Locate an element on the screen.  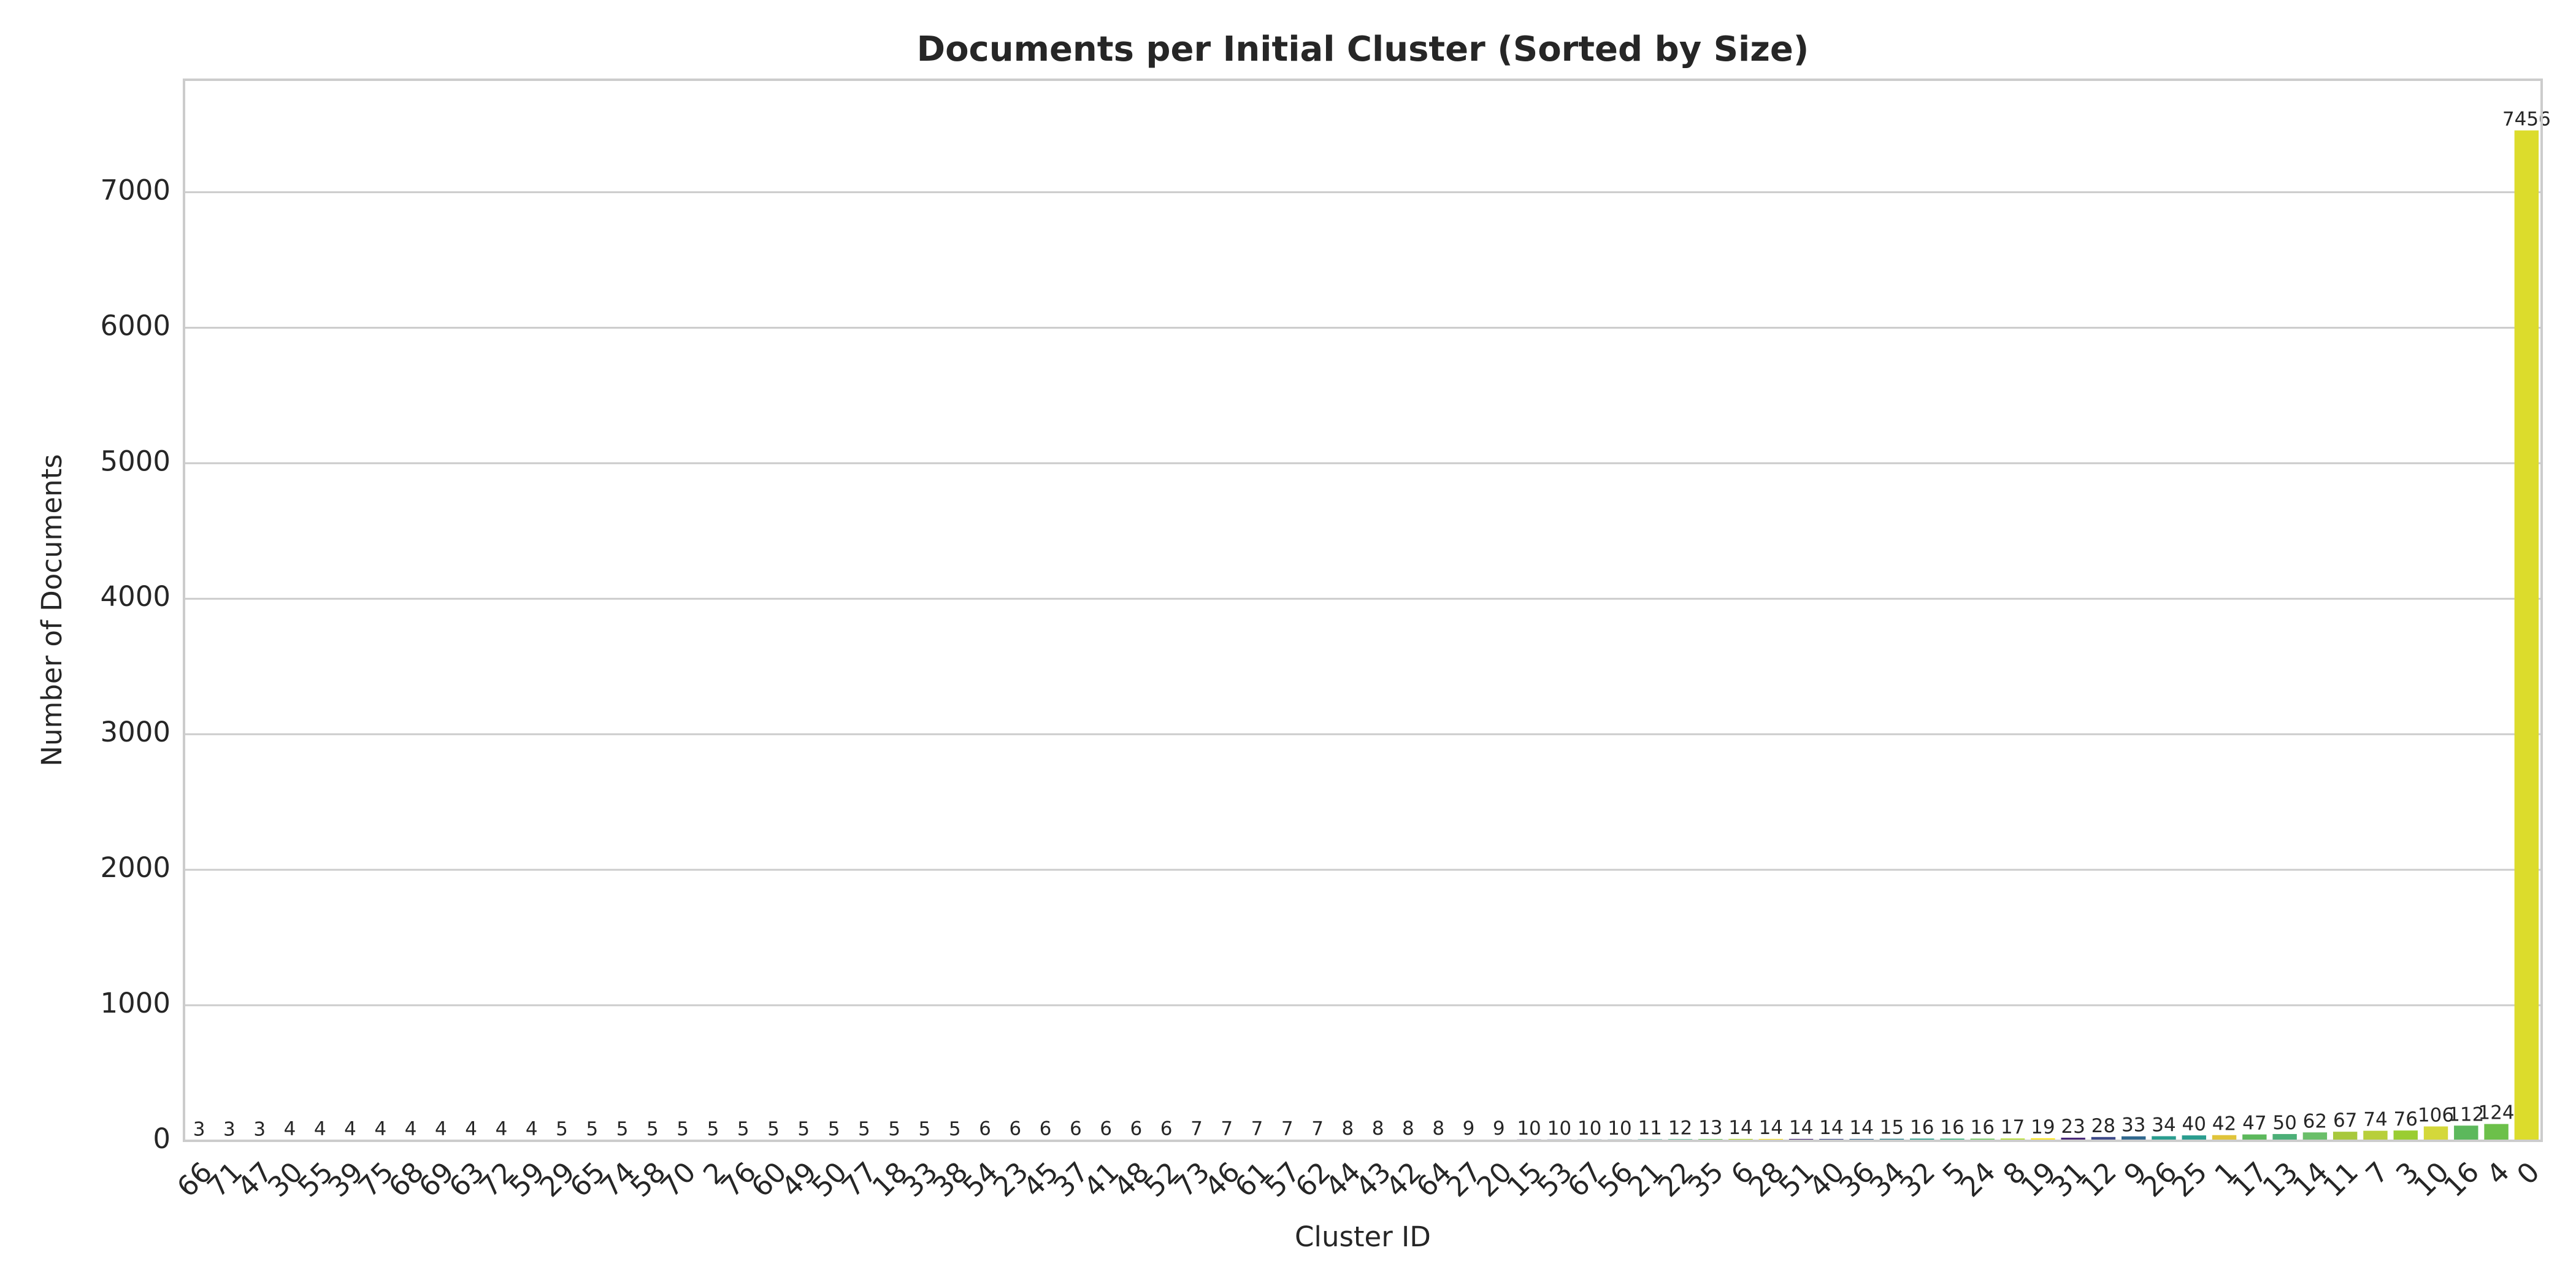
data-label: 28 is located at coordinates (2103, 1126).